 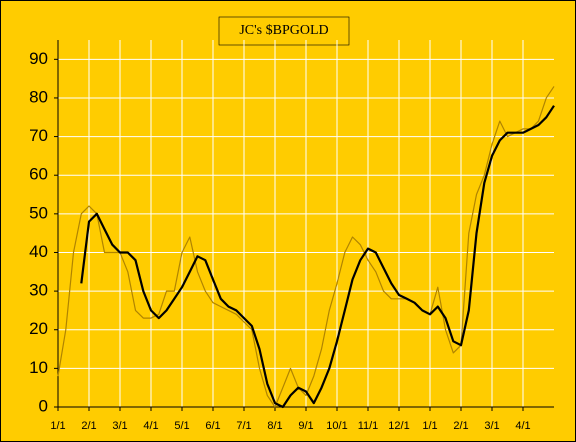 I want to click on chart-title: JC's $BPGOLD, so click(x=283, y=30).